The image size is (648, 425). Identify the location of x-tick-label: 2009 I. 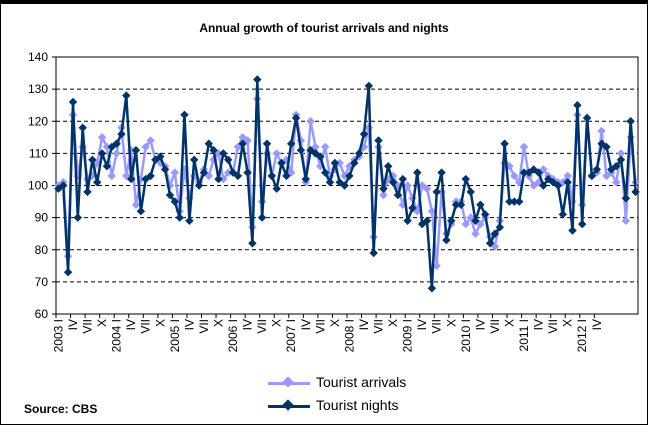
(408, 335).